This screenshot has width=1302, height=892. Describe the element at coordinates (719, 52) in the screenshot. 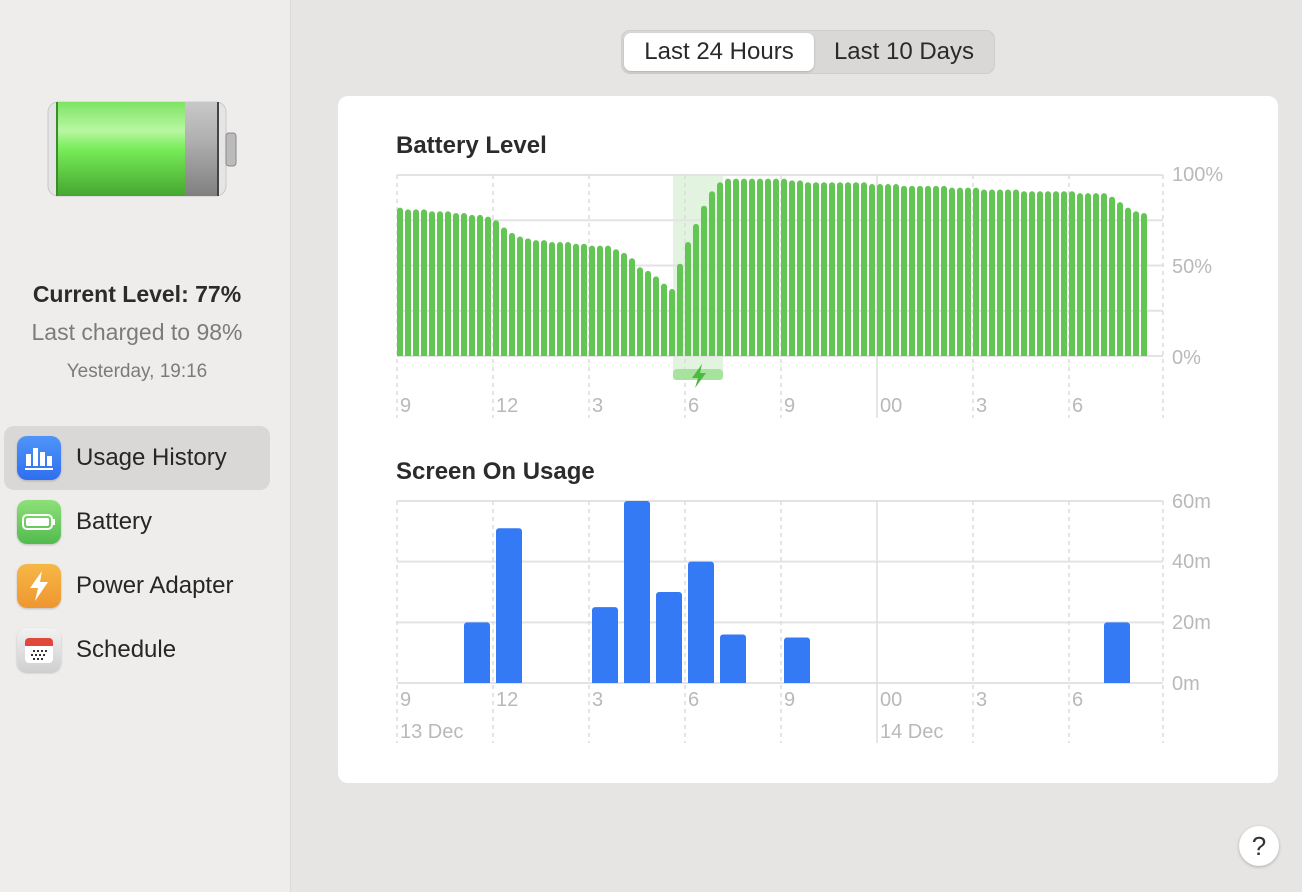

I see `tab-last-24-hours: Last 24 Hours` at that location.